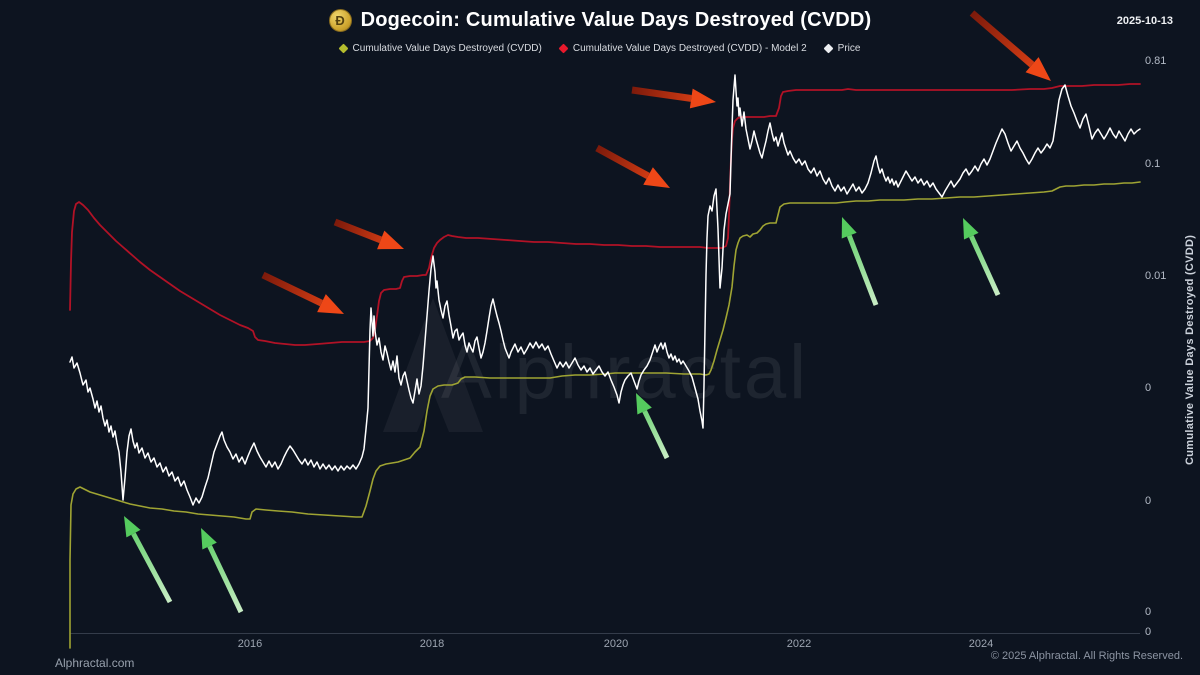 The height and width of the screenshot is (675, 1200). I want to click on y-tick-label: 0.01, so click(1156, 276).